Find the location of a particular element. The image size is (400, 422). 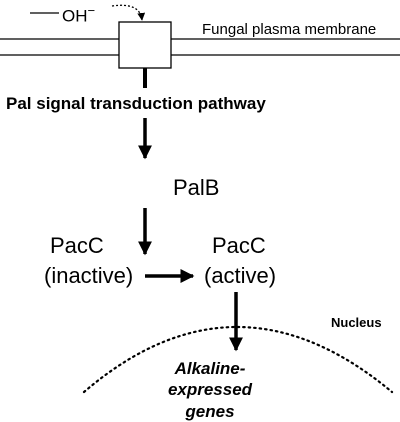

membrane-label: Fungal plasma membrane is located at coordinates (289, 29).